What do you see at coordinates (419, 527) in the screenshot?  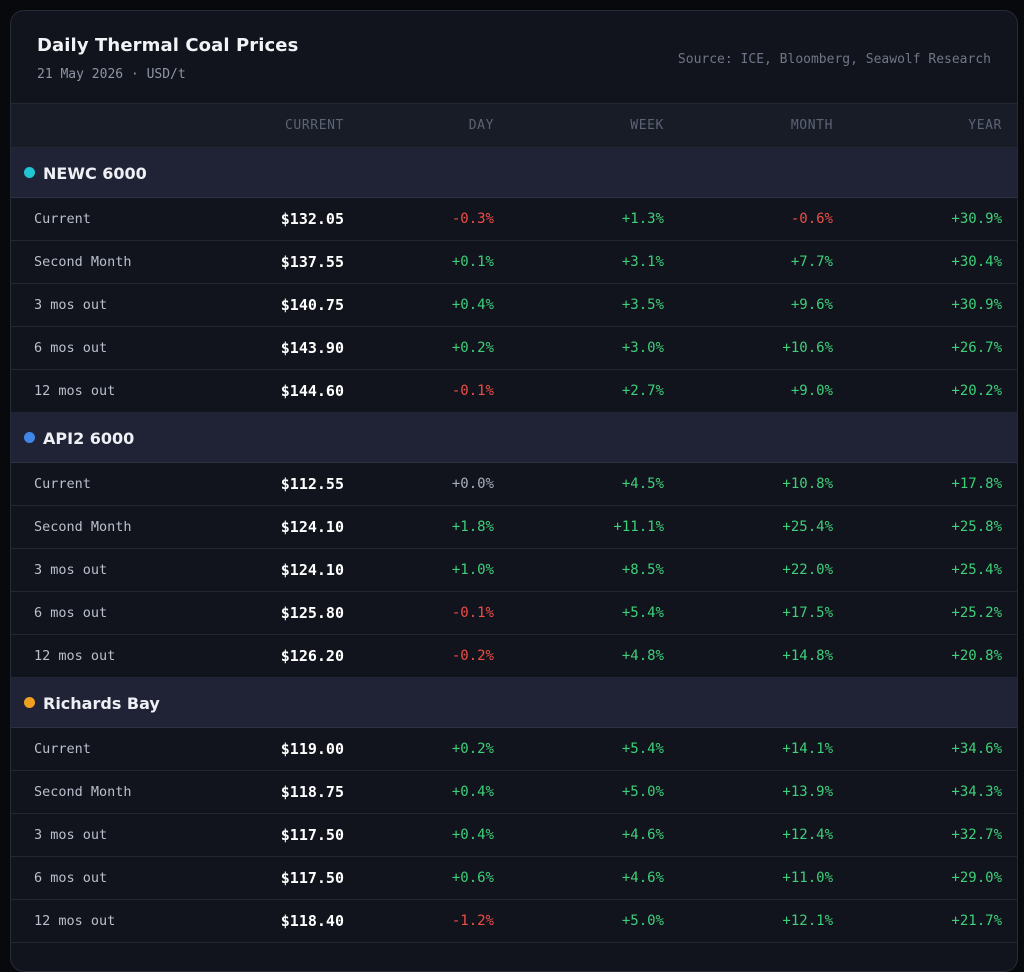 I see `day-change-cell: +1.8%` at bounding box center [419, 527].